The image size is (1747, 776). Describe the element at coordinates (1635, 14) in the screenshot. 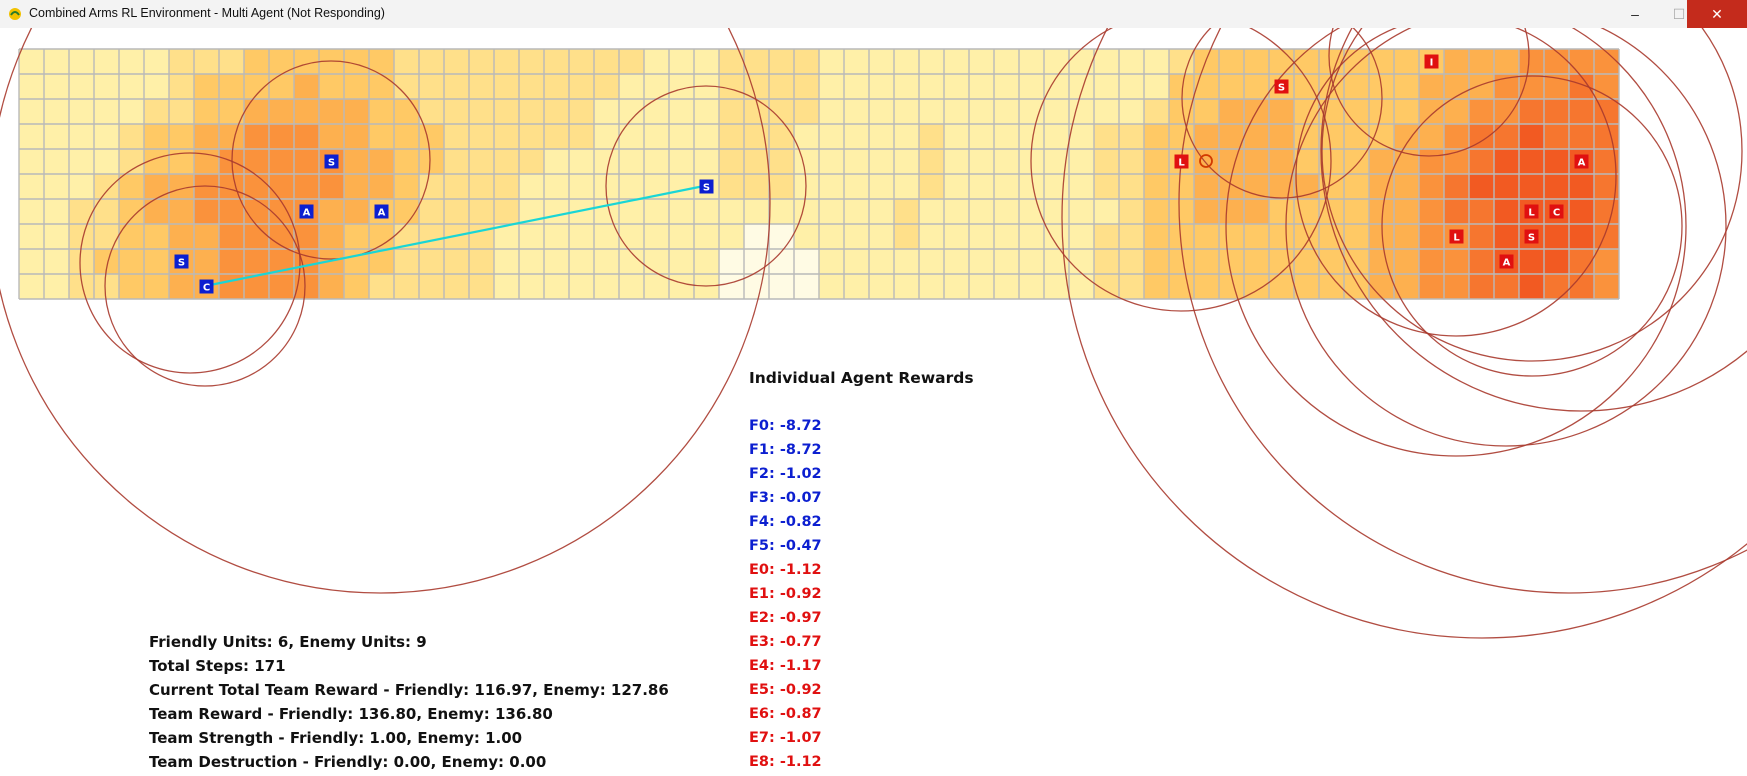

I see `minimize-button: –` at that location.